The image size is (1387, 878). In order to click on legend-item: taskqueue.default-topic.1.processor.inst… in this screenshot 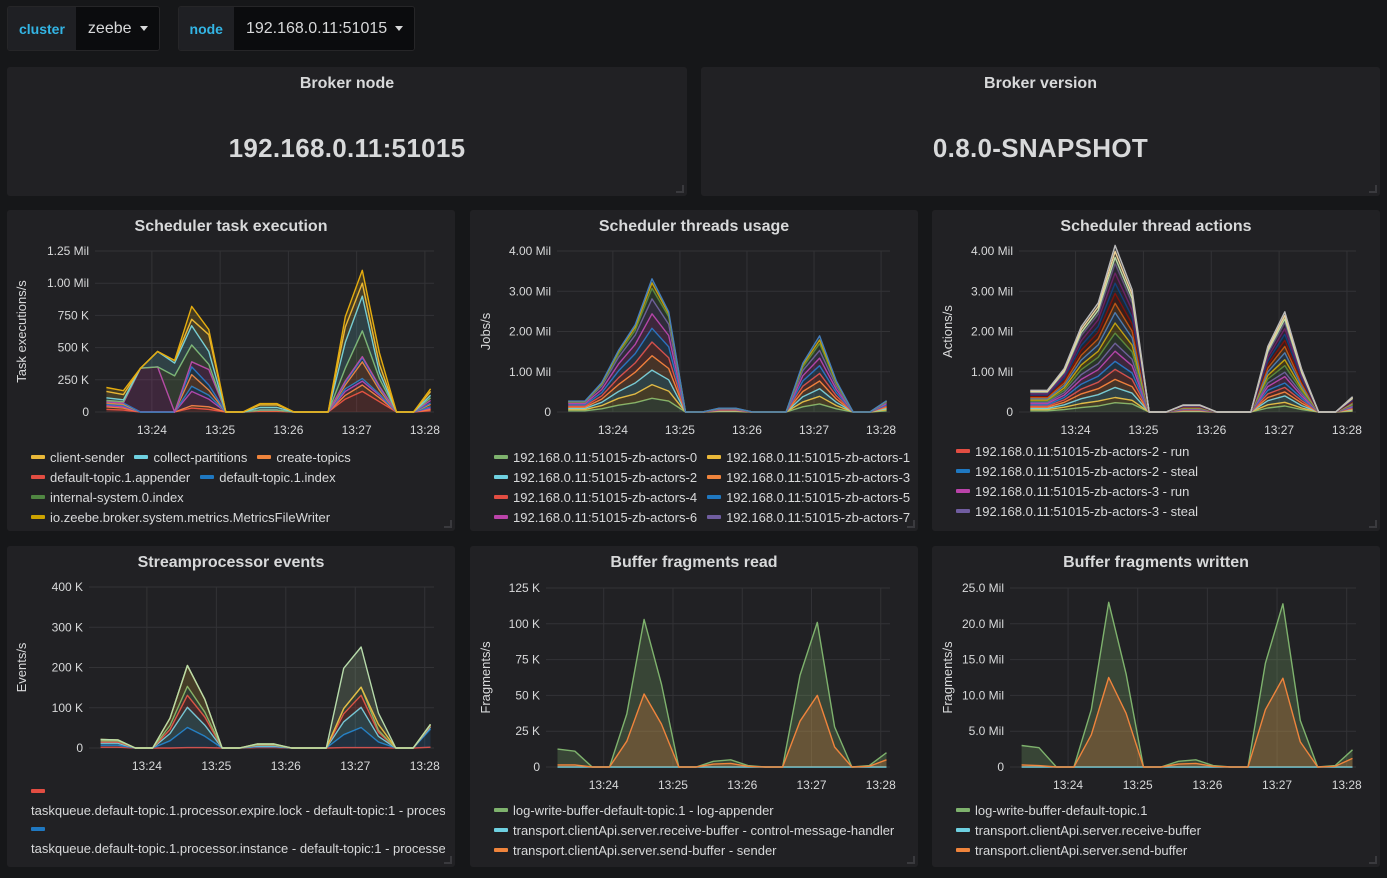, I will do `click(238, 840)`.